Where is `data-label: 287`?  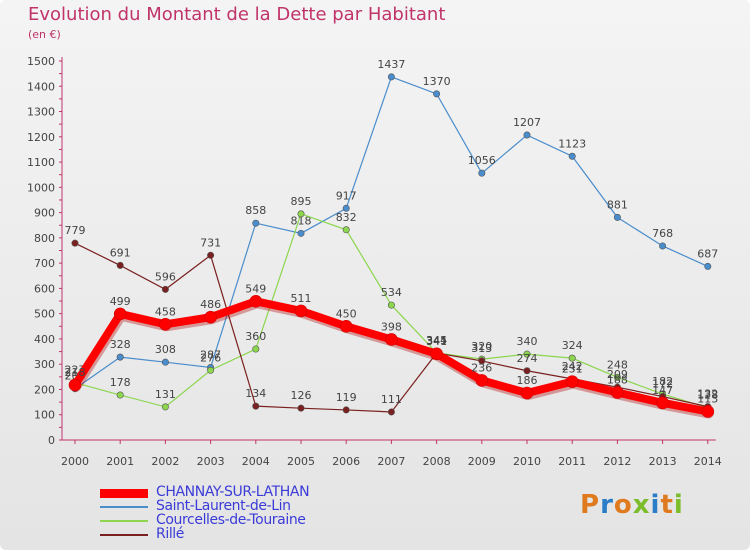
data-label: 287 is located at coordinates (210, 354).